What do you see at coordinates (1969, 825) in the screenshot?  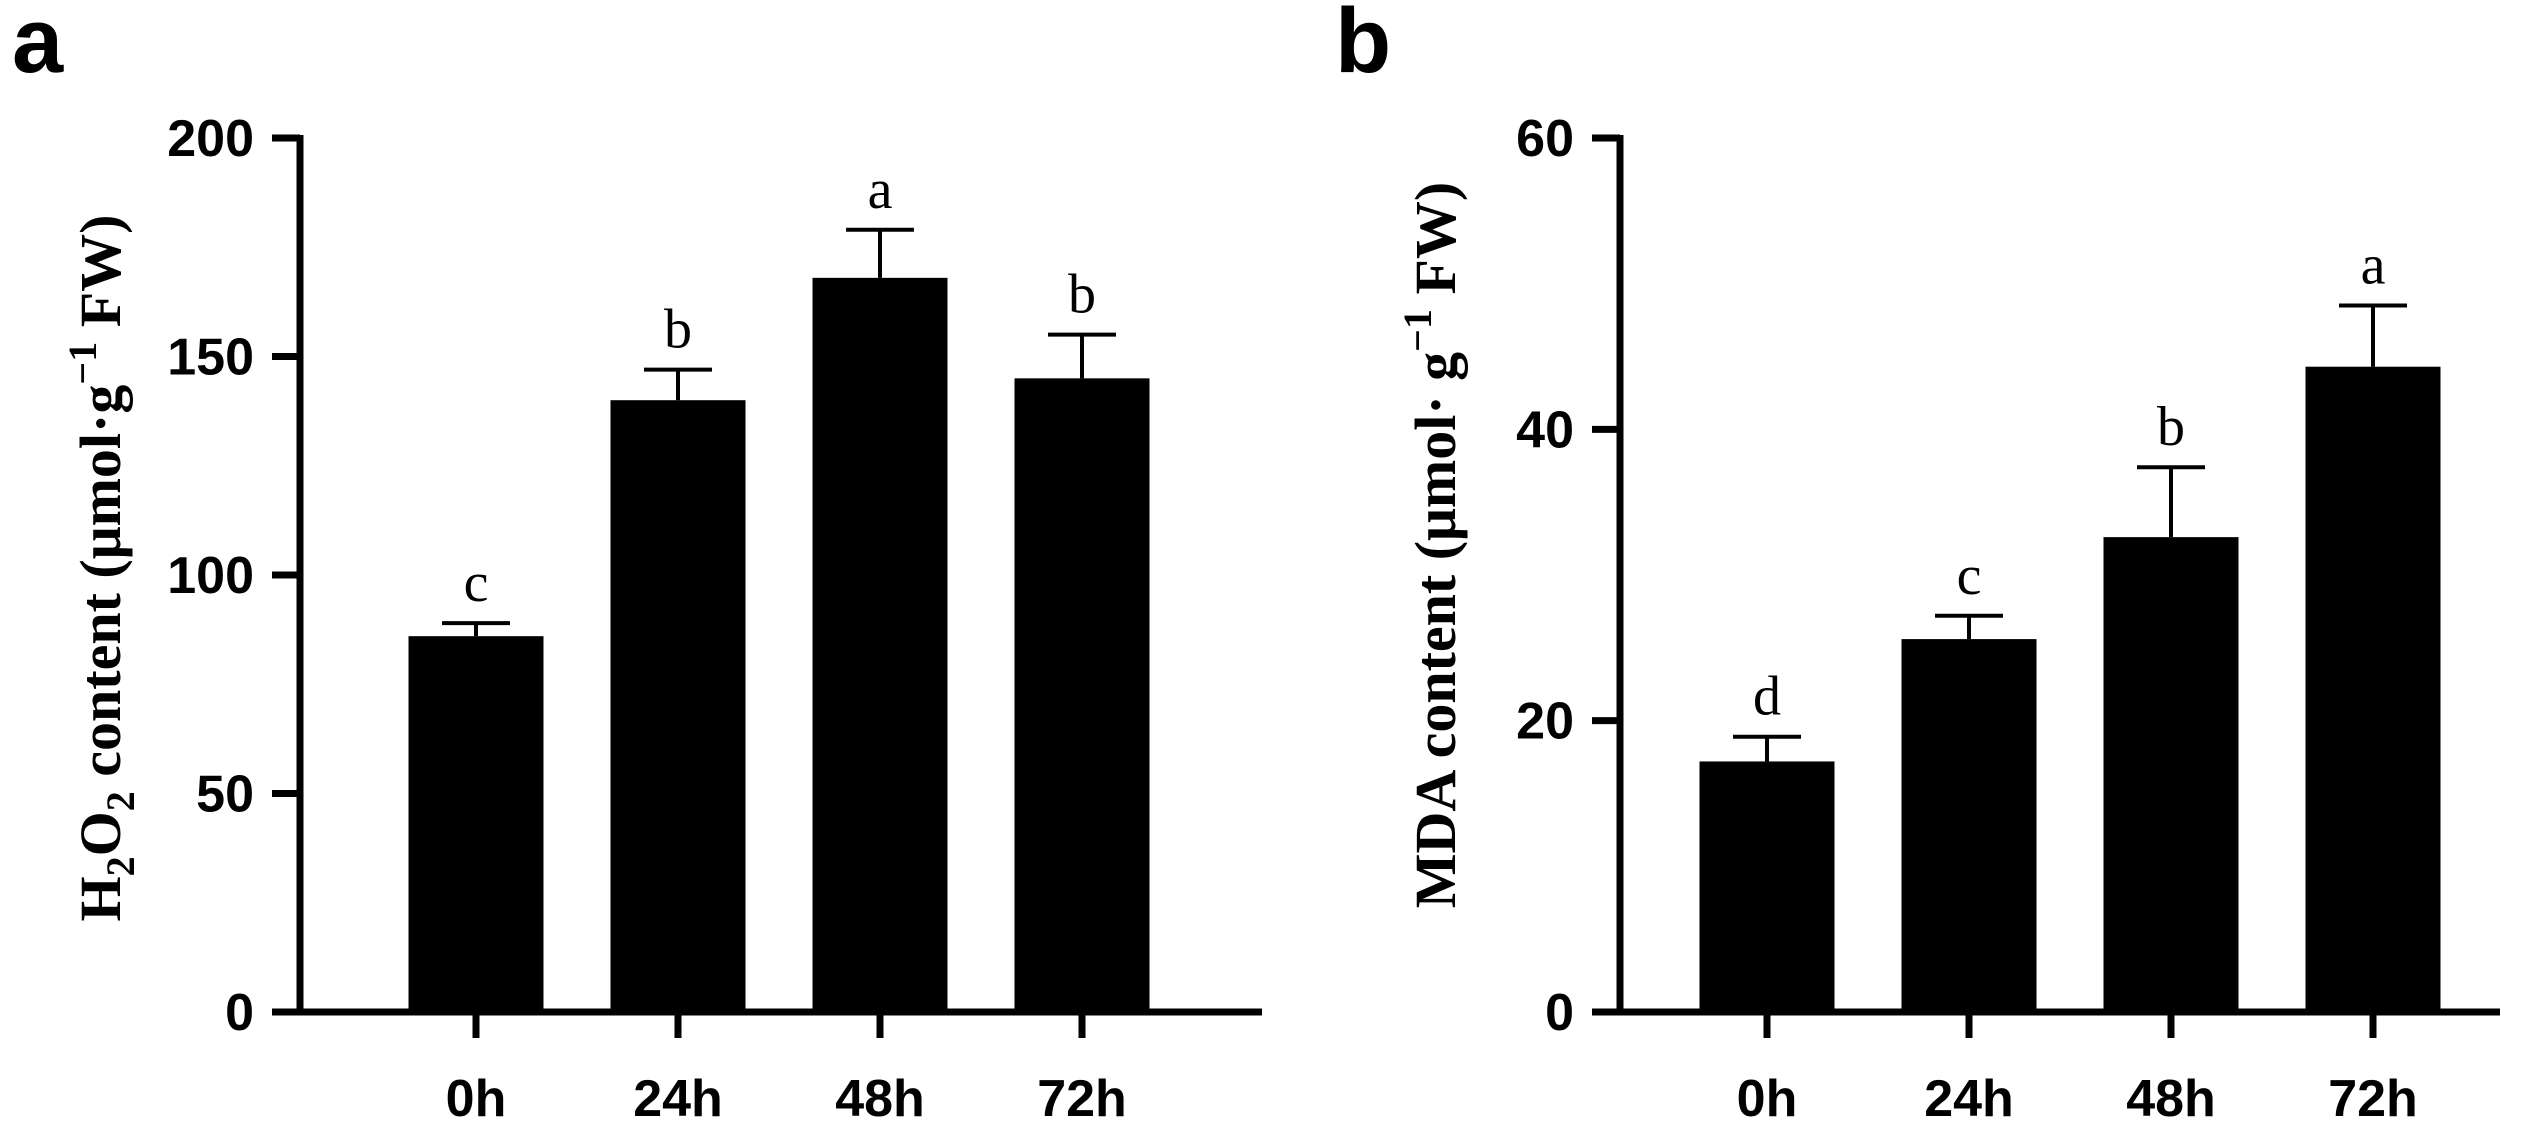 I see `panel-b-bar-24h` at bounding box center [1969, 825].